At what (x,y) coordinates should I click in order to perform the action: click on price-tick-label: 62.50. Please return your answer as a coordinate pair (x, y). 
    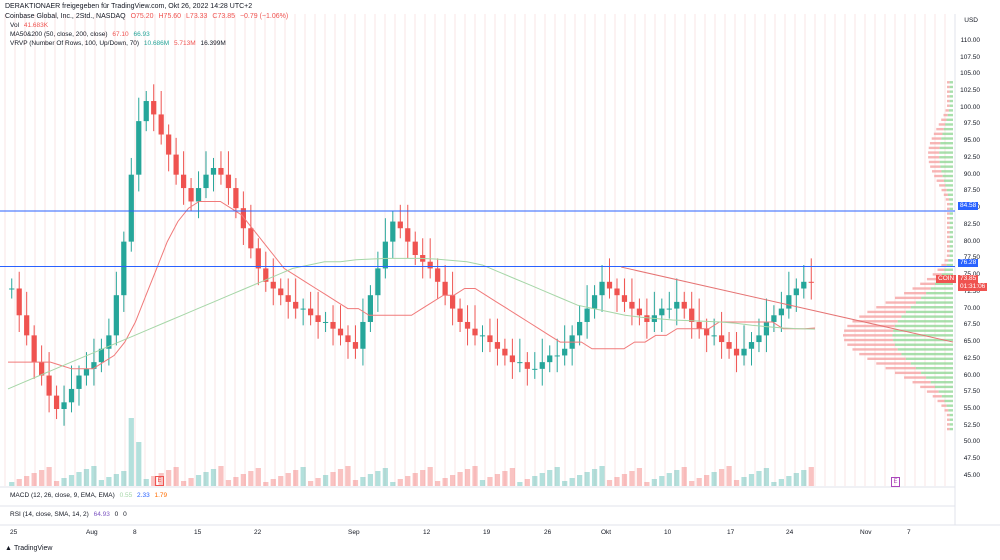
    Looking at the image, I should click on (971, 358).